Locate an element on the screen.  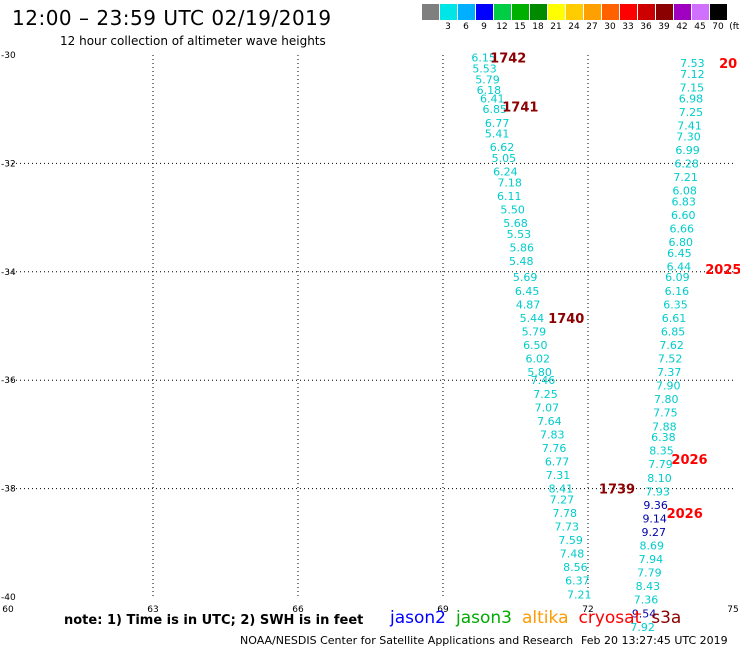
wave-height-value: 7.79 is located at coordinates (649, 573).